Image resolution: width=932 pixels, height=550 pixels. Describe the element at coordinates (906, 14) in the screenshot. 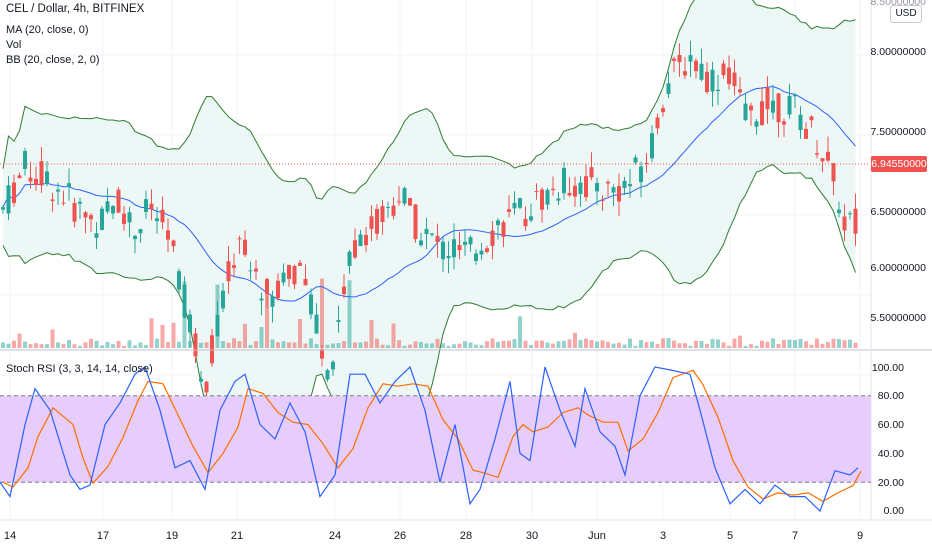

I see `currency-selector: USD` at that location.